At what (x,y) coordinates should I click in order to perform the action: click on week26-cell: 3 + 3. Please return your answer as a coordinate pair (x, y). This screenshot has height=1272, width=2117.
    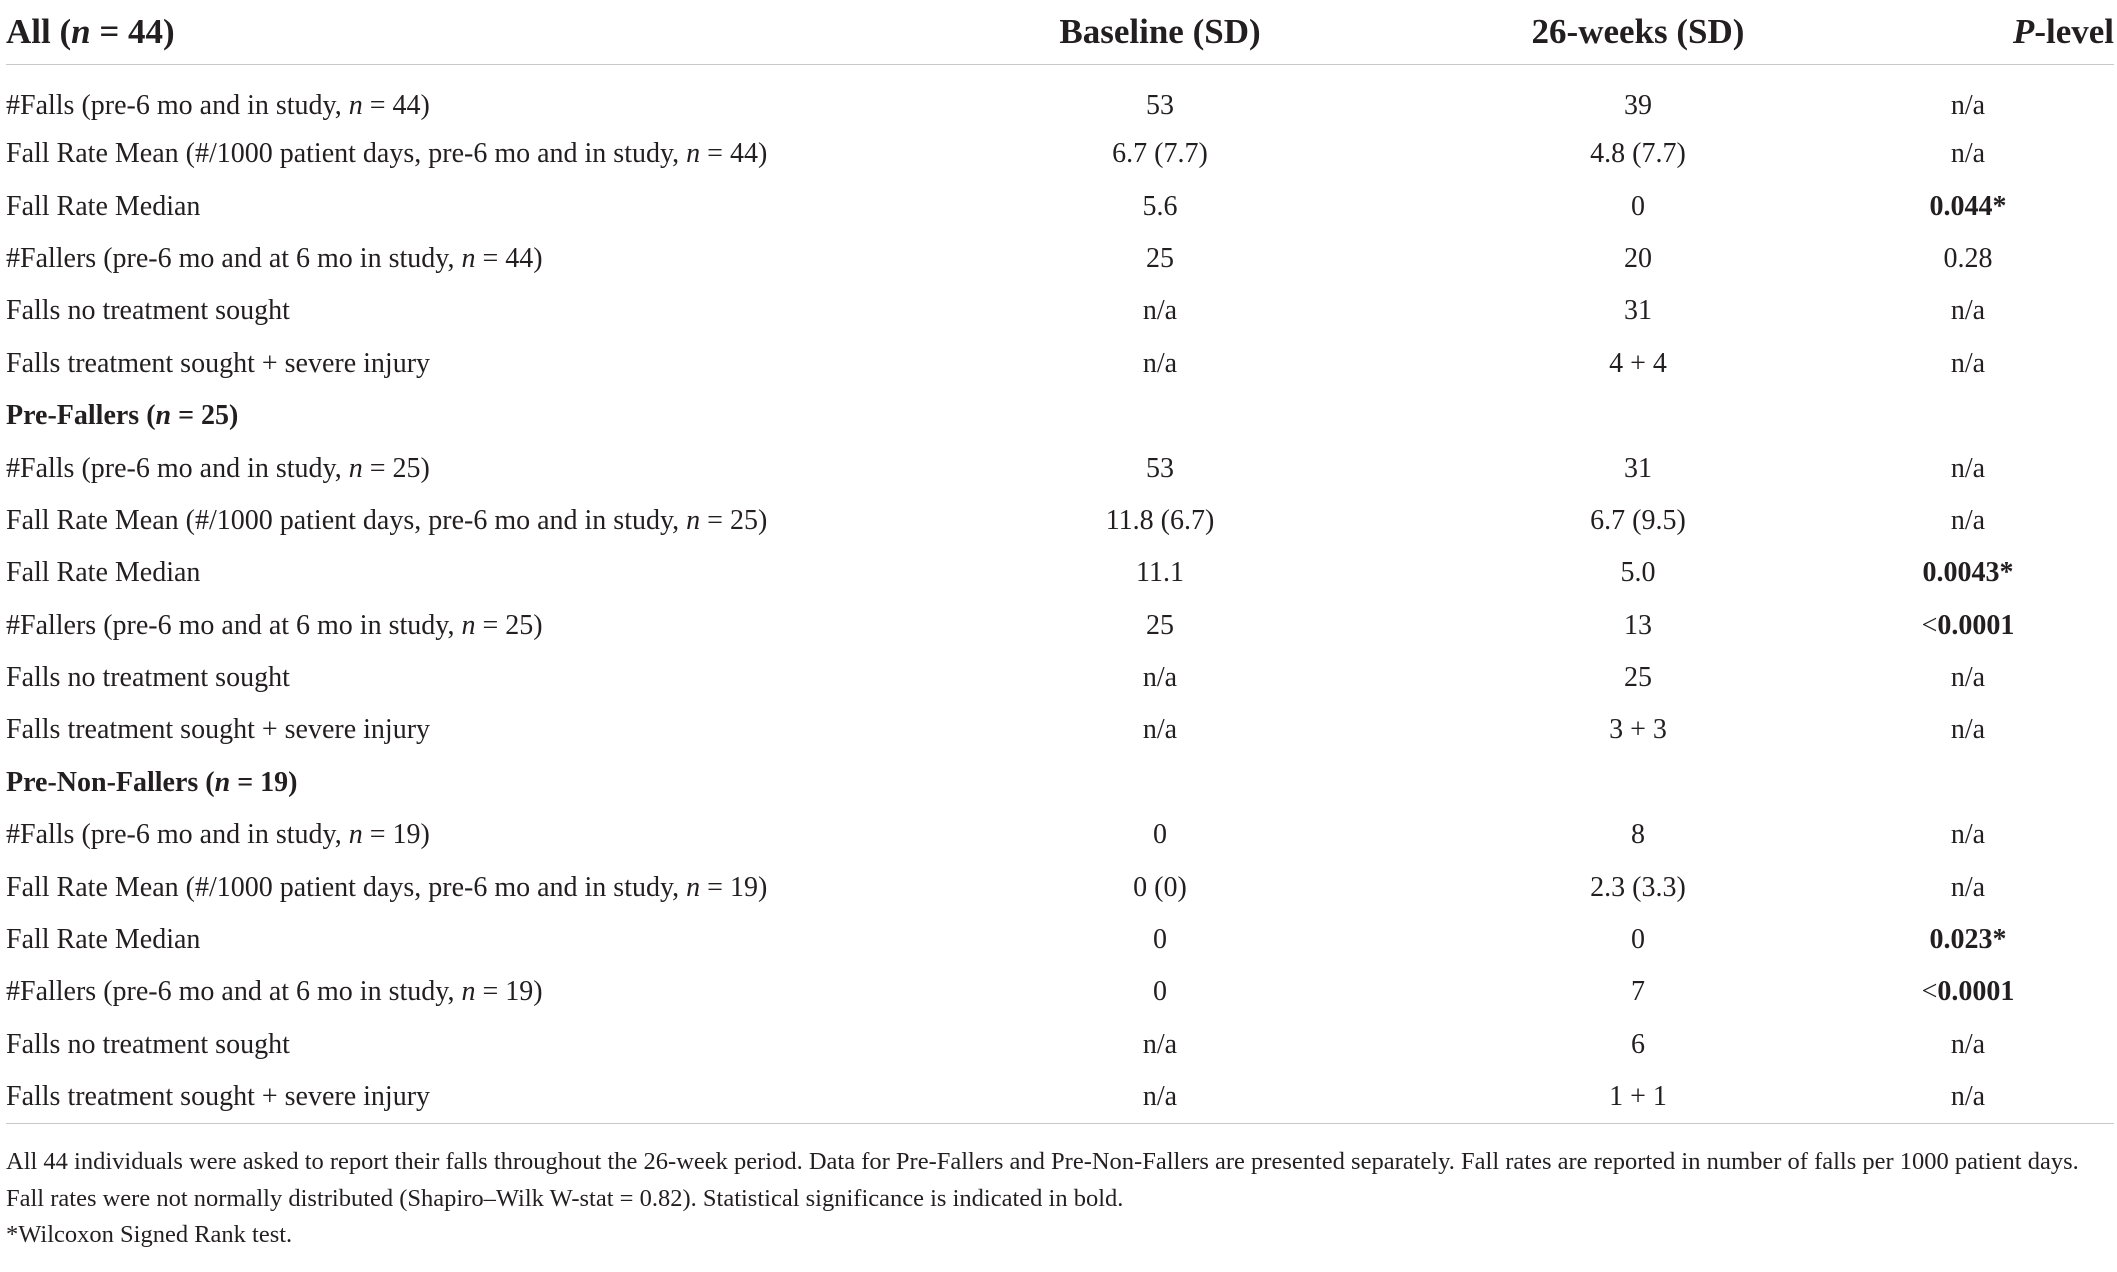
    Looking at the image, I should click on (1638, 730).